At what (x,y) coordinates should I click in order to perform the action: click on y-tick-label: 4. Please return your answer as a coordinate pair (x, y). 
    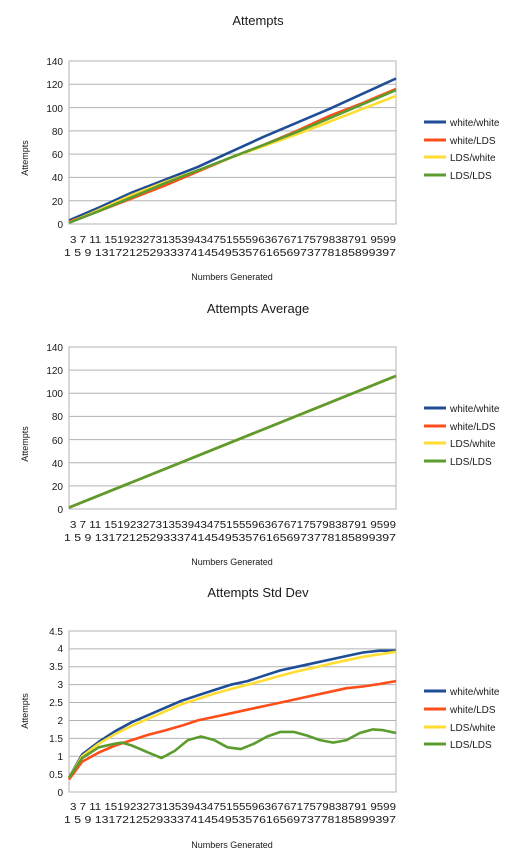
    Looking at the image, I should click on (60, 649).